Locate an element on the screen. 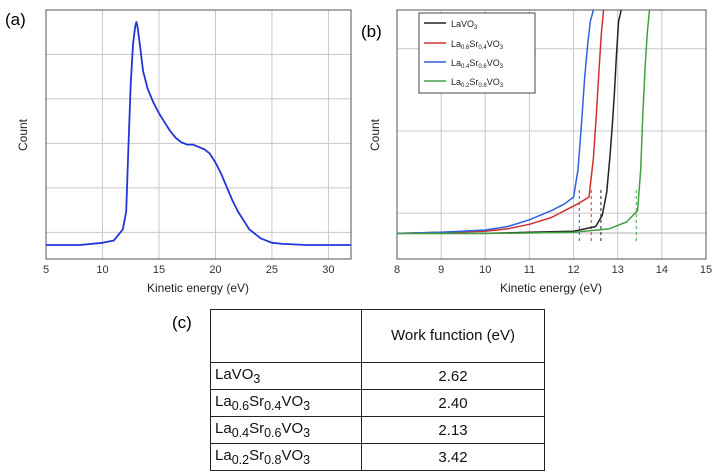 Image resolution: width=721 pixels, height=475 pixels. table-row: LaVO3 2.62 is located at coordinates (377, 376).